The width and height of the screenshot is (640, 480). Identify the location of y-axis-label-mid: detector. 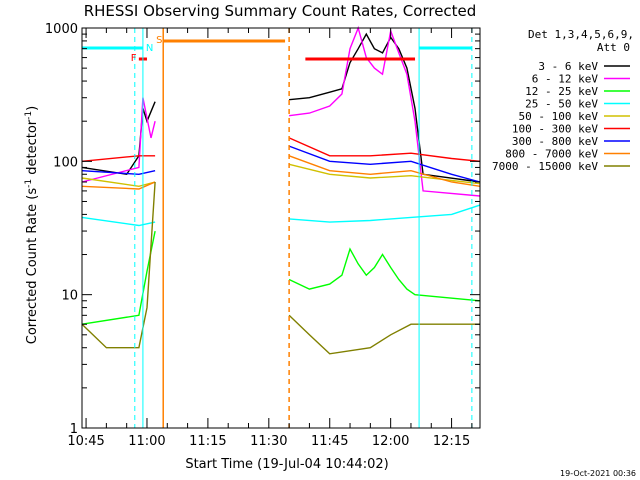
(32, 149).